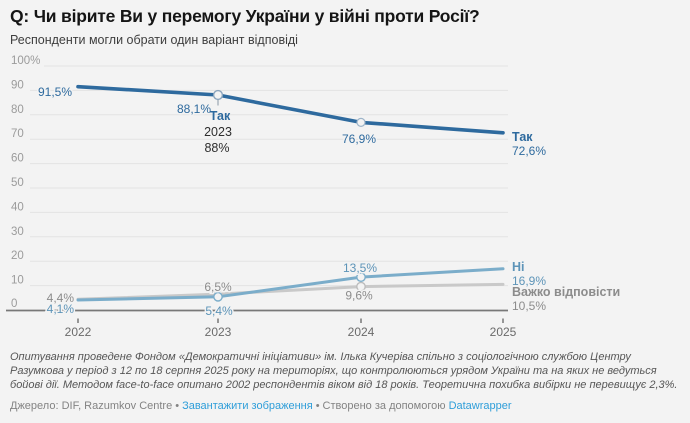  Describe the element at coordinates (291, 332) in the screenshot. I see `x-axis-labels: 2022 2023 2024 2025` at that location.